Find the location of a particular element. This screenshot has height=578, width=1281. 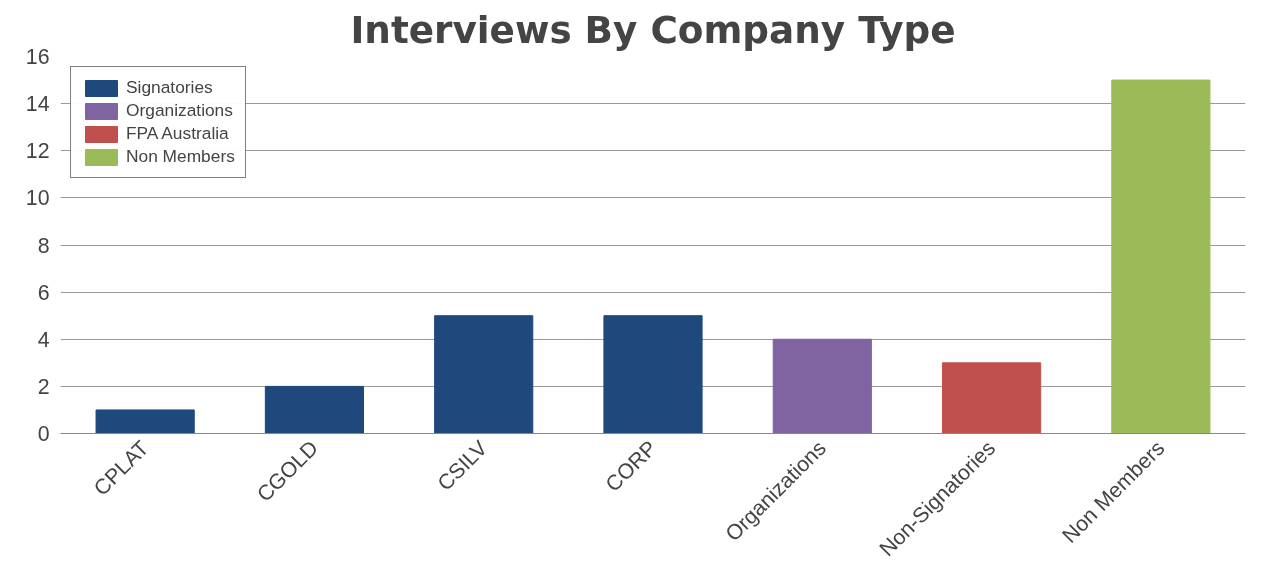

chart-title: Interviews By Company Type is located at coordinates (653, 29).